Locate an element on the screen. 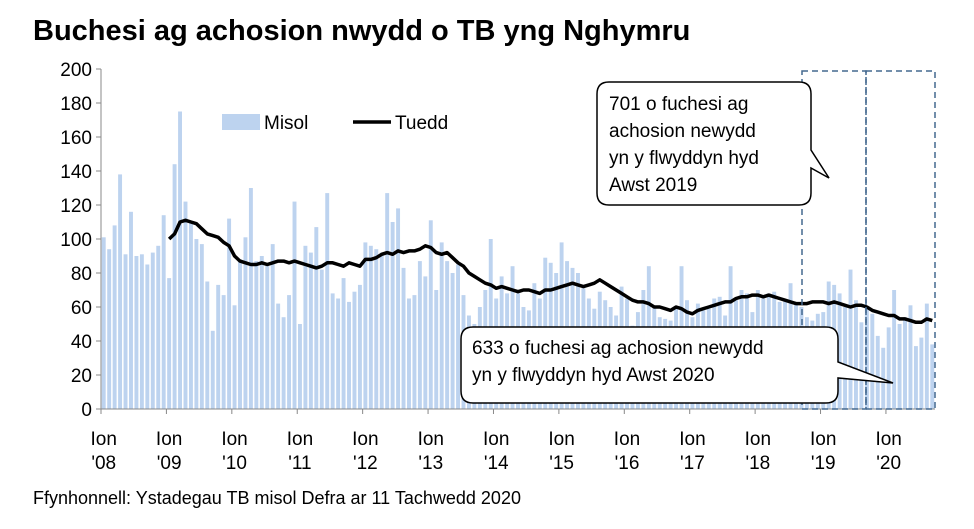  y-tick-label: 100 is located at coordinates (76, 240).